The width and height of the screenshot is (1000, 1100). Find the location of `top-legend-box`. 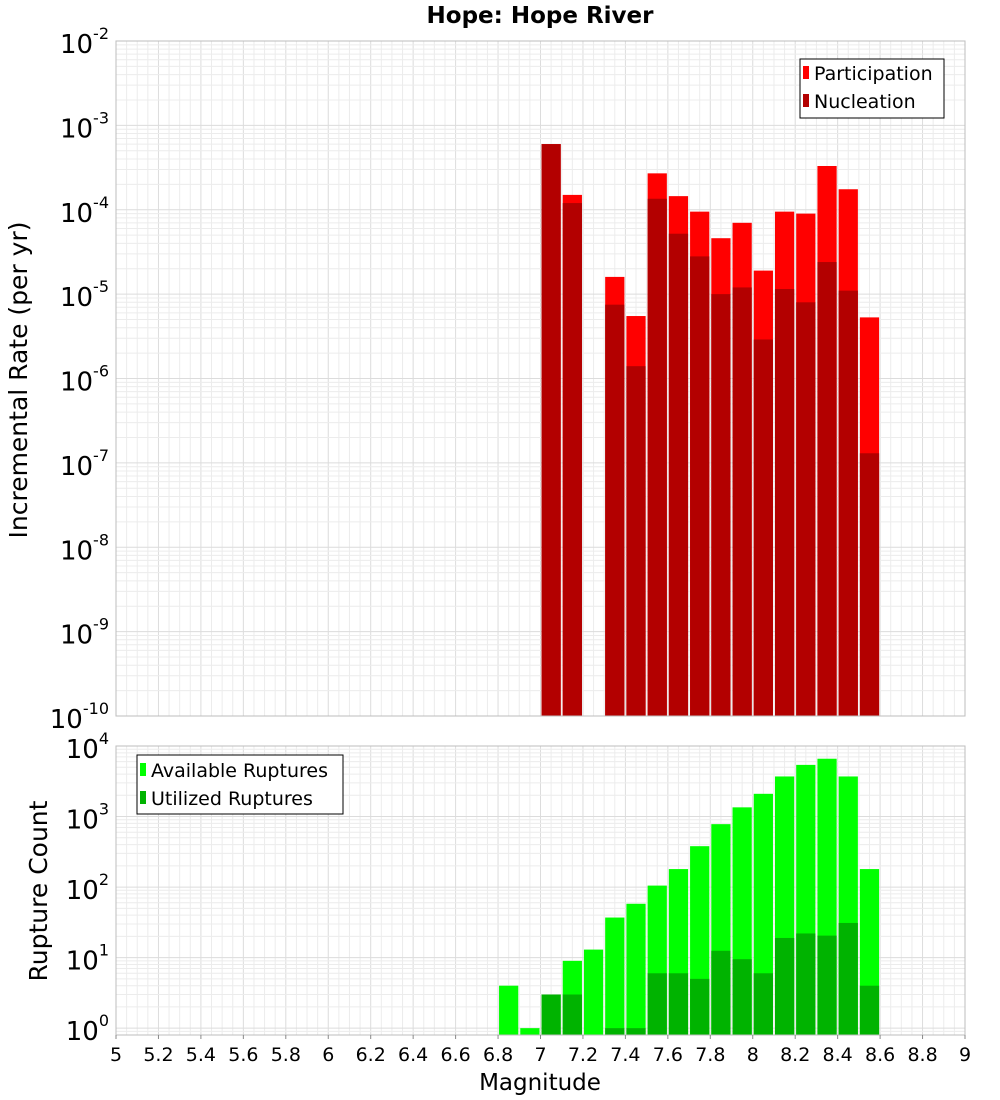

top-legend-box is located at coordinates (872, 88).